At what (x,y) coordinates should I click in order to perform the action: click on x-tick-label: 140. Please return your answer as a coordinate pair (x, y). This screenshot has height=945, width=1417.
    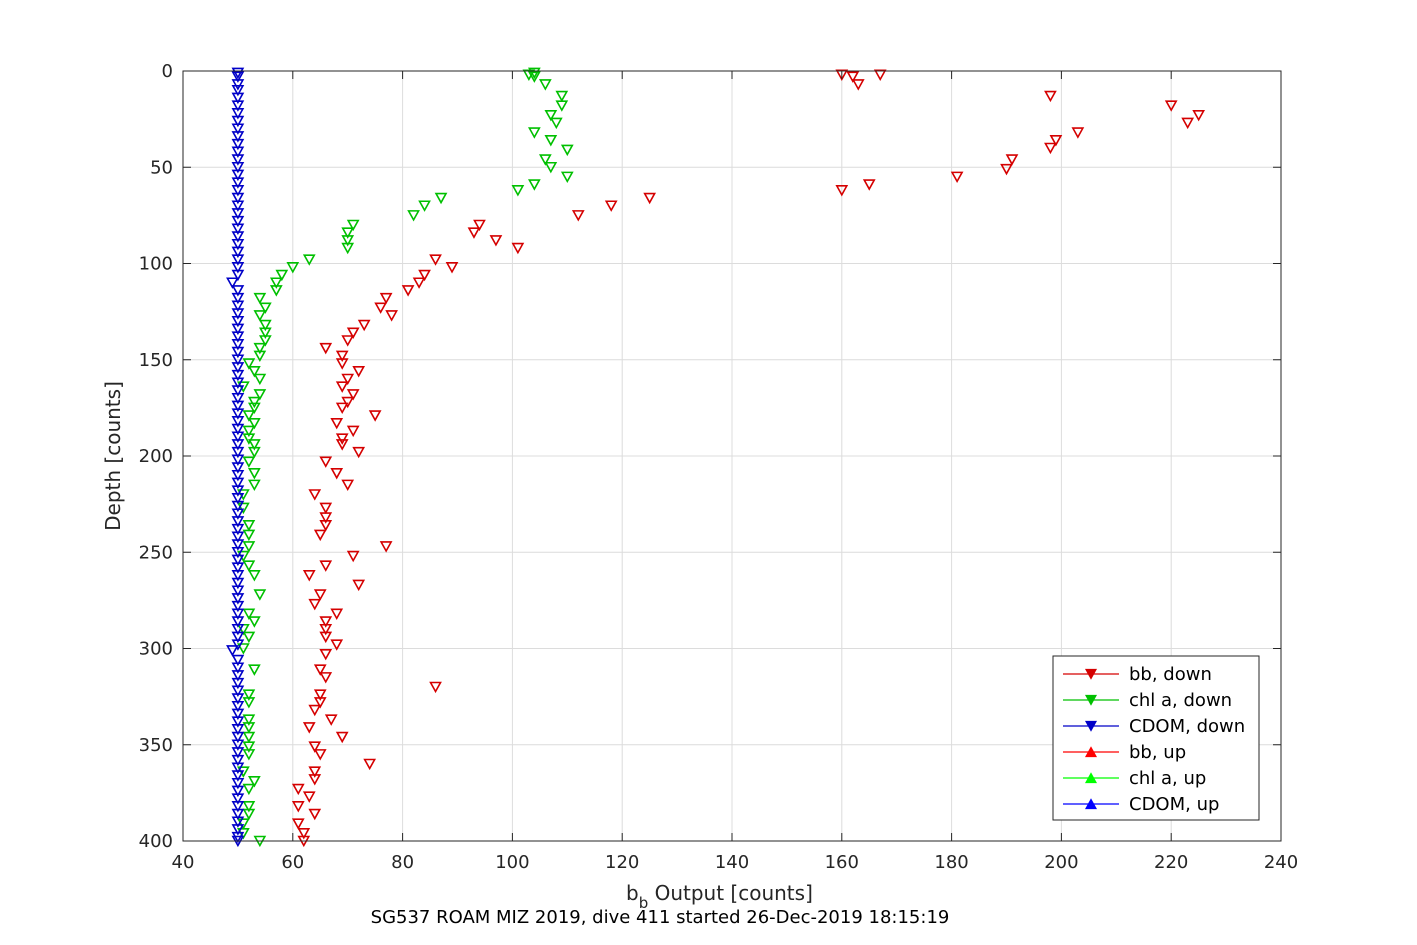
    Looking at the image, I should click on (732, 862).